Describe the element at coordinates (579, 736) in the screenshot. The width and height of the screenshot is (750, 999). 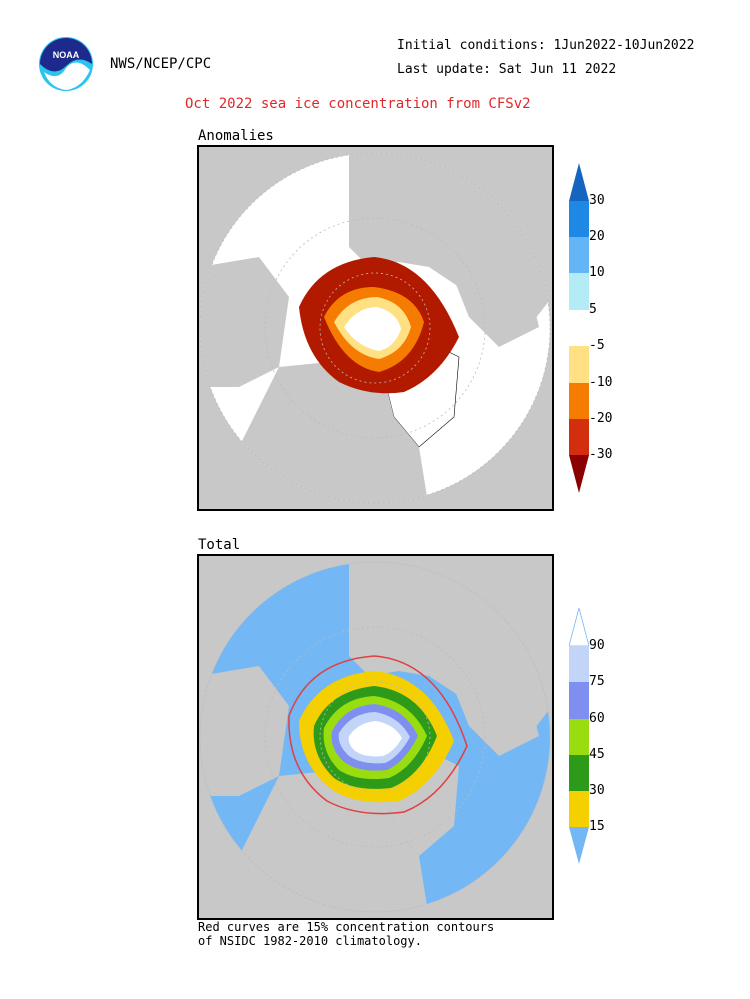
I see `total-colorbar-graphic` at that location.